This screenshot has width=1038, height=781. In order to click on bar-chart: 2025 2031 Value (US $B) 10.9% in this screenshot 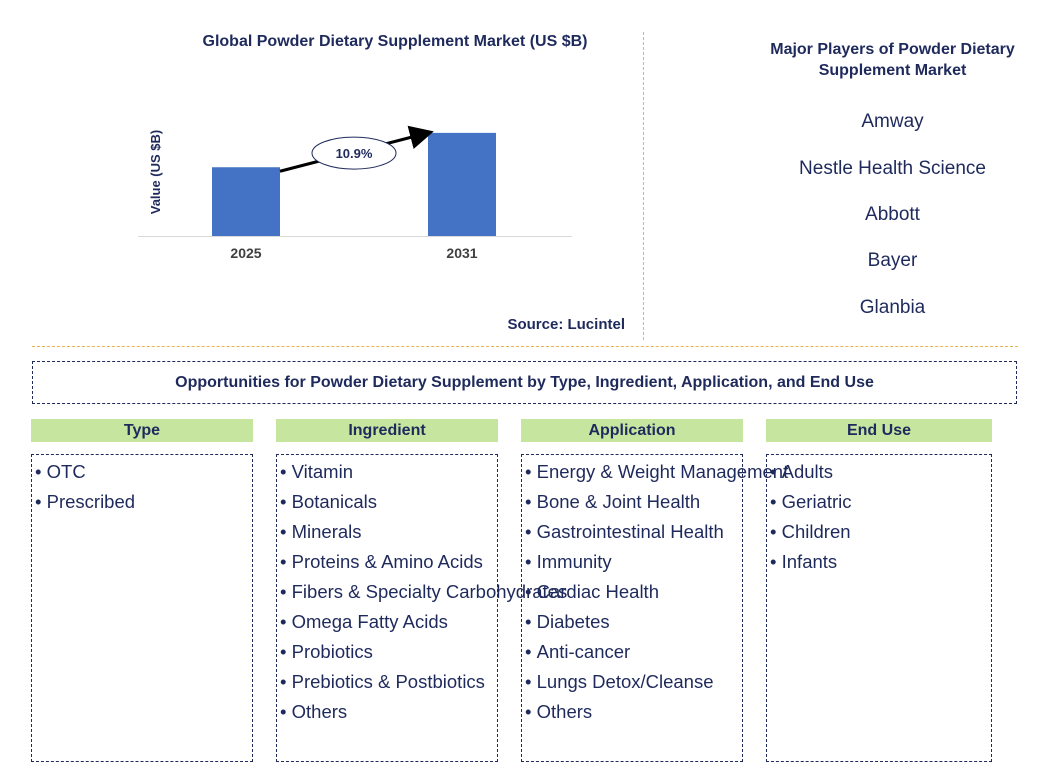, I will do `click(355, 193)`.